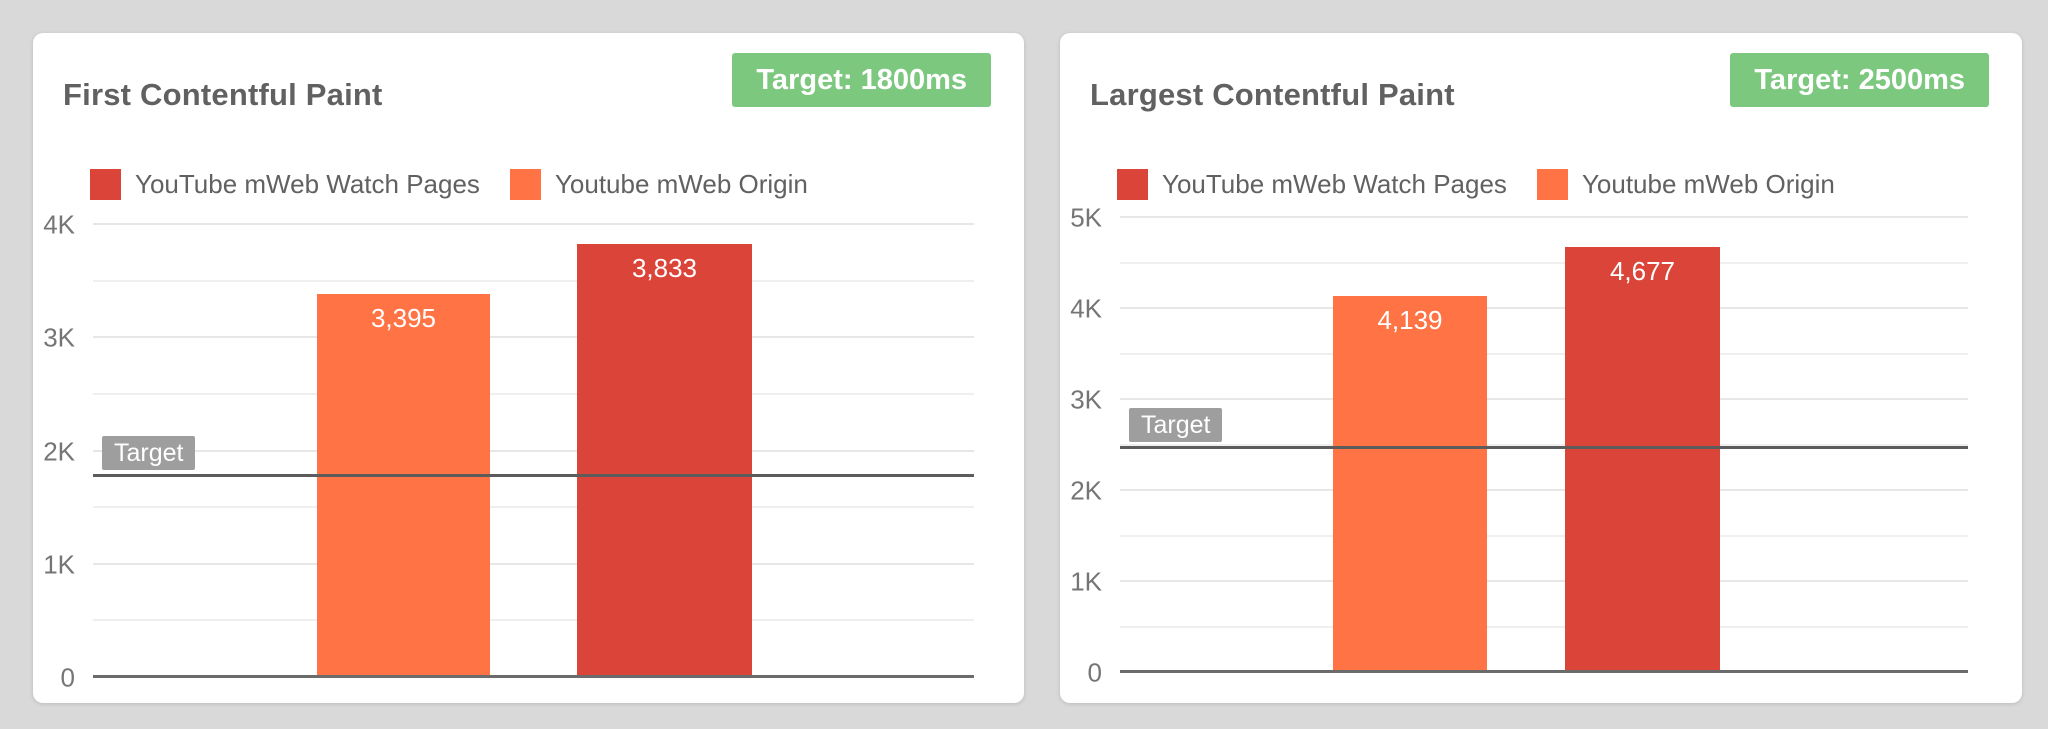  I want to click on bar-youtube-mweb-origin: 4,139, so click(1410, 484).